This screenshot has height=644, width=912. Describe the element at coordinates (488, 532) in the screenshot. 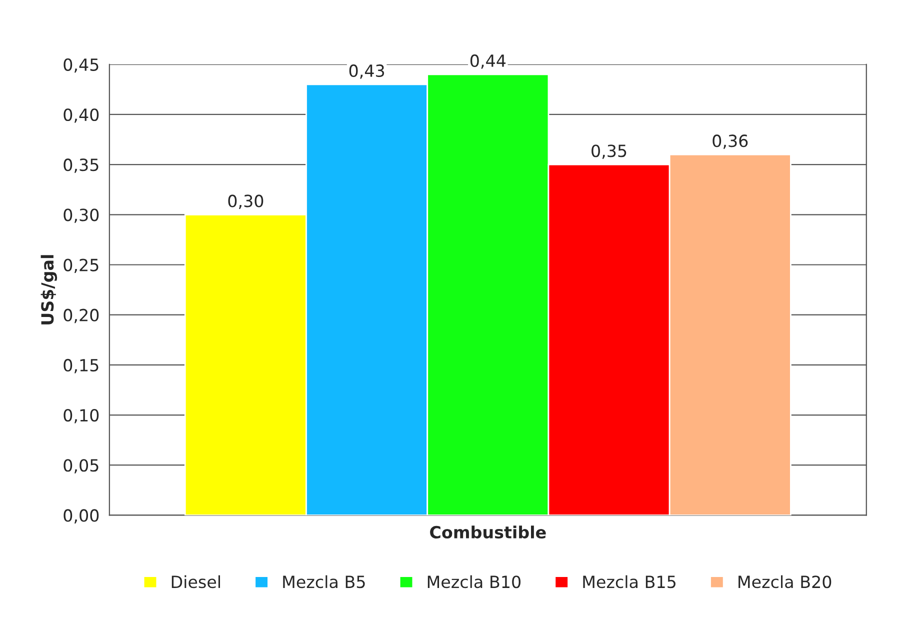

I see `x-axis-title: Combustible` at that location.